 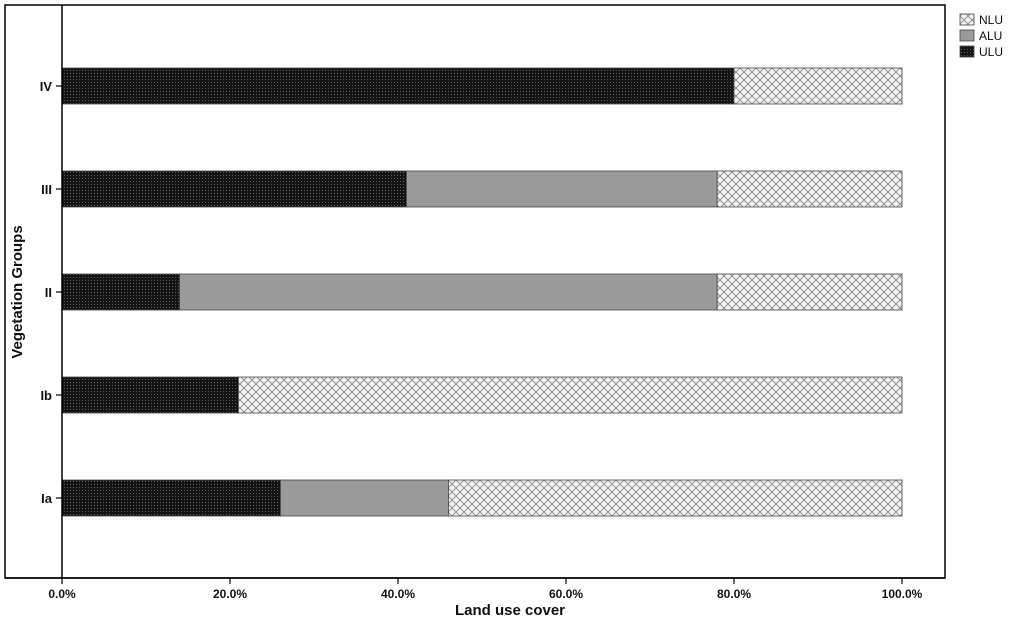 What do you see at coordinates (809, 292) in the screenshot?
I see `bar-nlu-ii` at bounding box center [809, 292].